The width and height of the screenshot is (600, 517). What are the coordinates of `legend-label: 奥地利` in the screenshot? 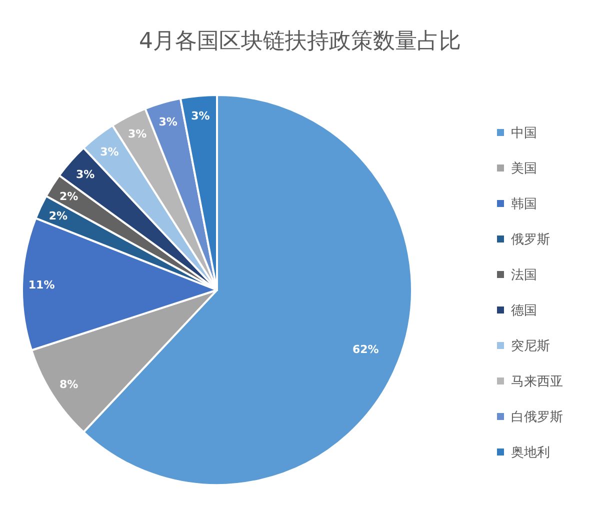 It's located at (530, 453).